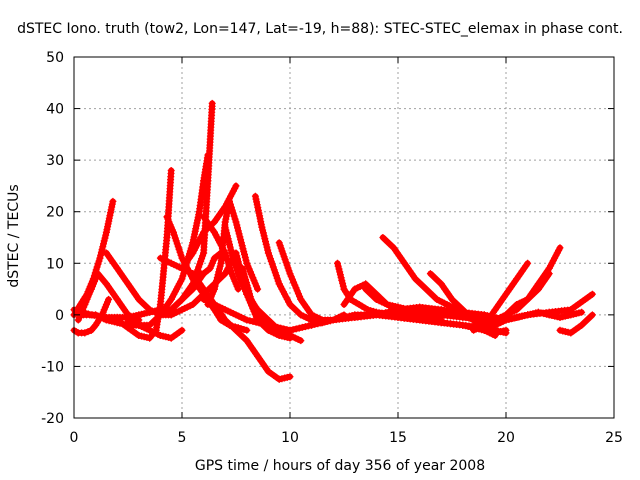  I want to click on y-tick-label: 0, so click(59, 316).